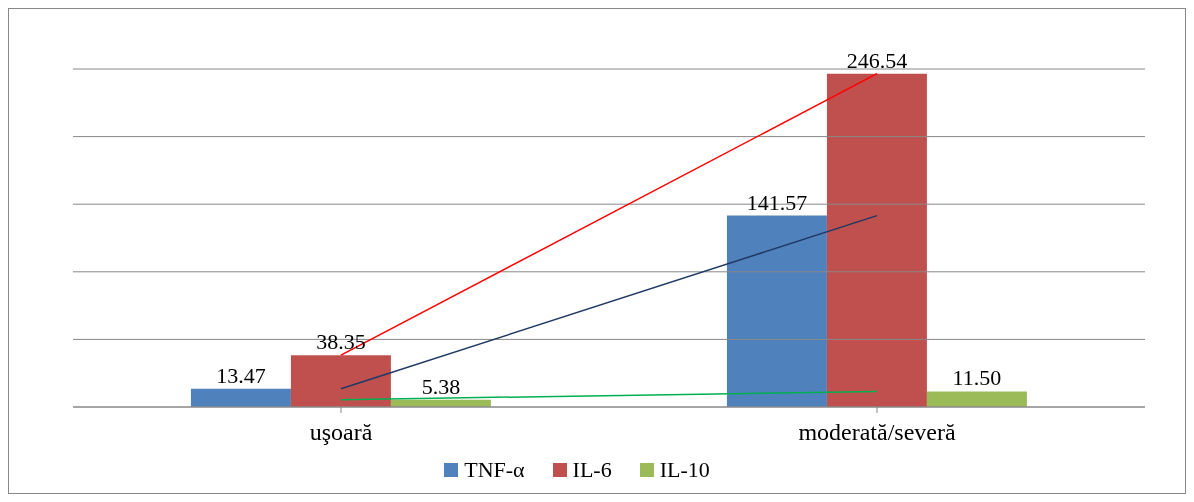 The width and height of the screenshot is (1194, 502). Describe the element at coordinates (777, 202) in the screenshot. I see `data-label: 141.57` at that location.